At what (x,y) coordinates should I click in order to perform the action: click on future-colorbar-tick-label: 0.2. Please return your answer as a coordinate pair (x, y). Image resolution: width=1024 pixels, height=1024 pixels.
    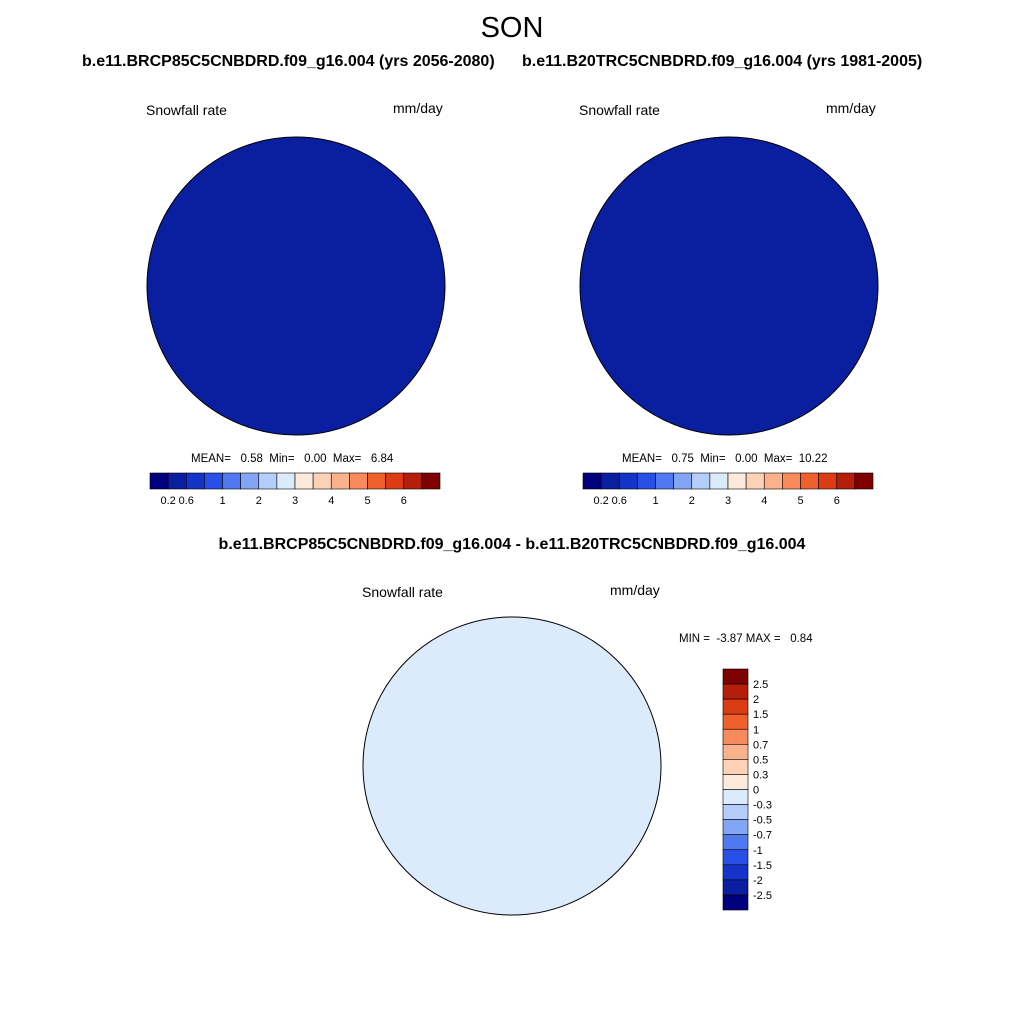
    Looking at the image, I should click on (167, 501).